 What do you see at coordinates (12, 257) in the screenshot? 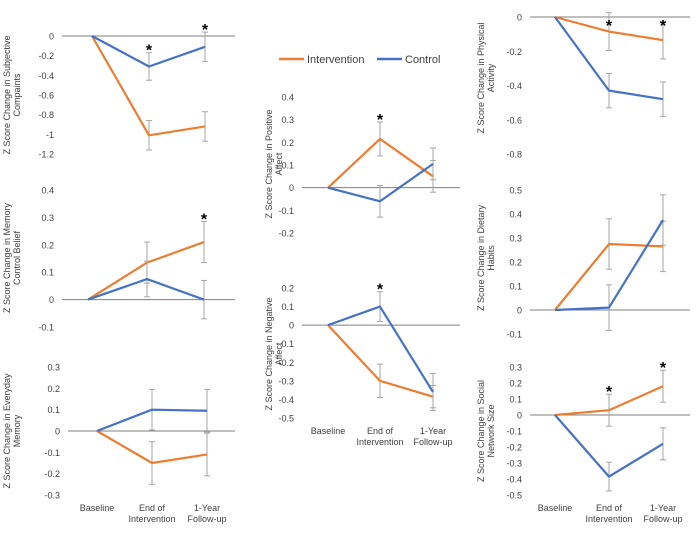
I see `y-axis-title: Z Score Change in MemoryControl Belief` at bounding box center [12, 257].